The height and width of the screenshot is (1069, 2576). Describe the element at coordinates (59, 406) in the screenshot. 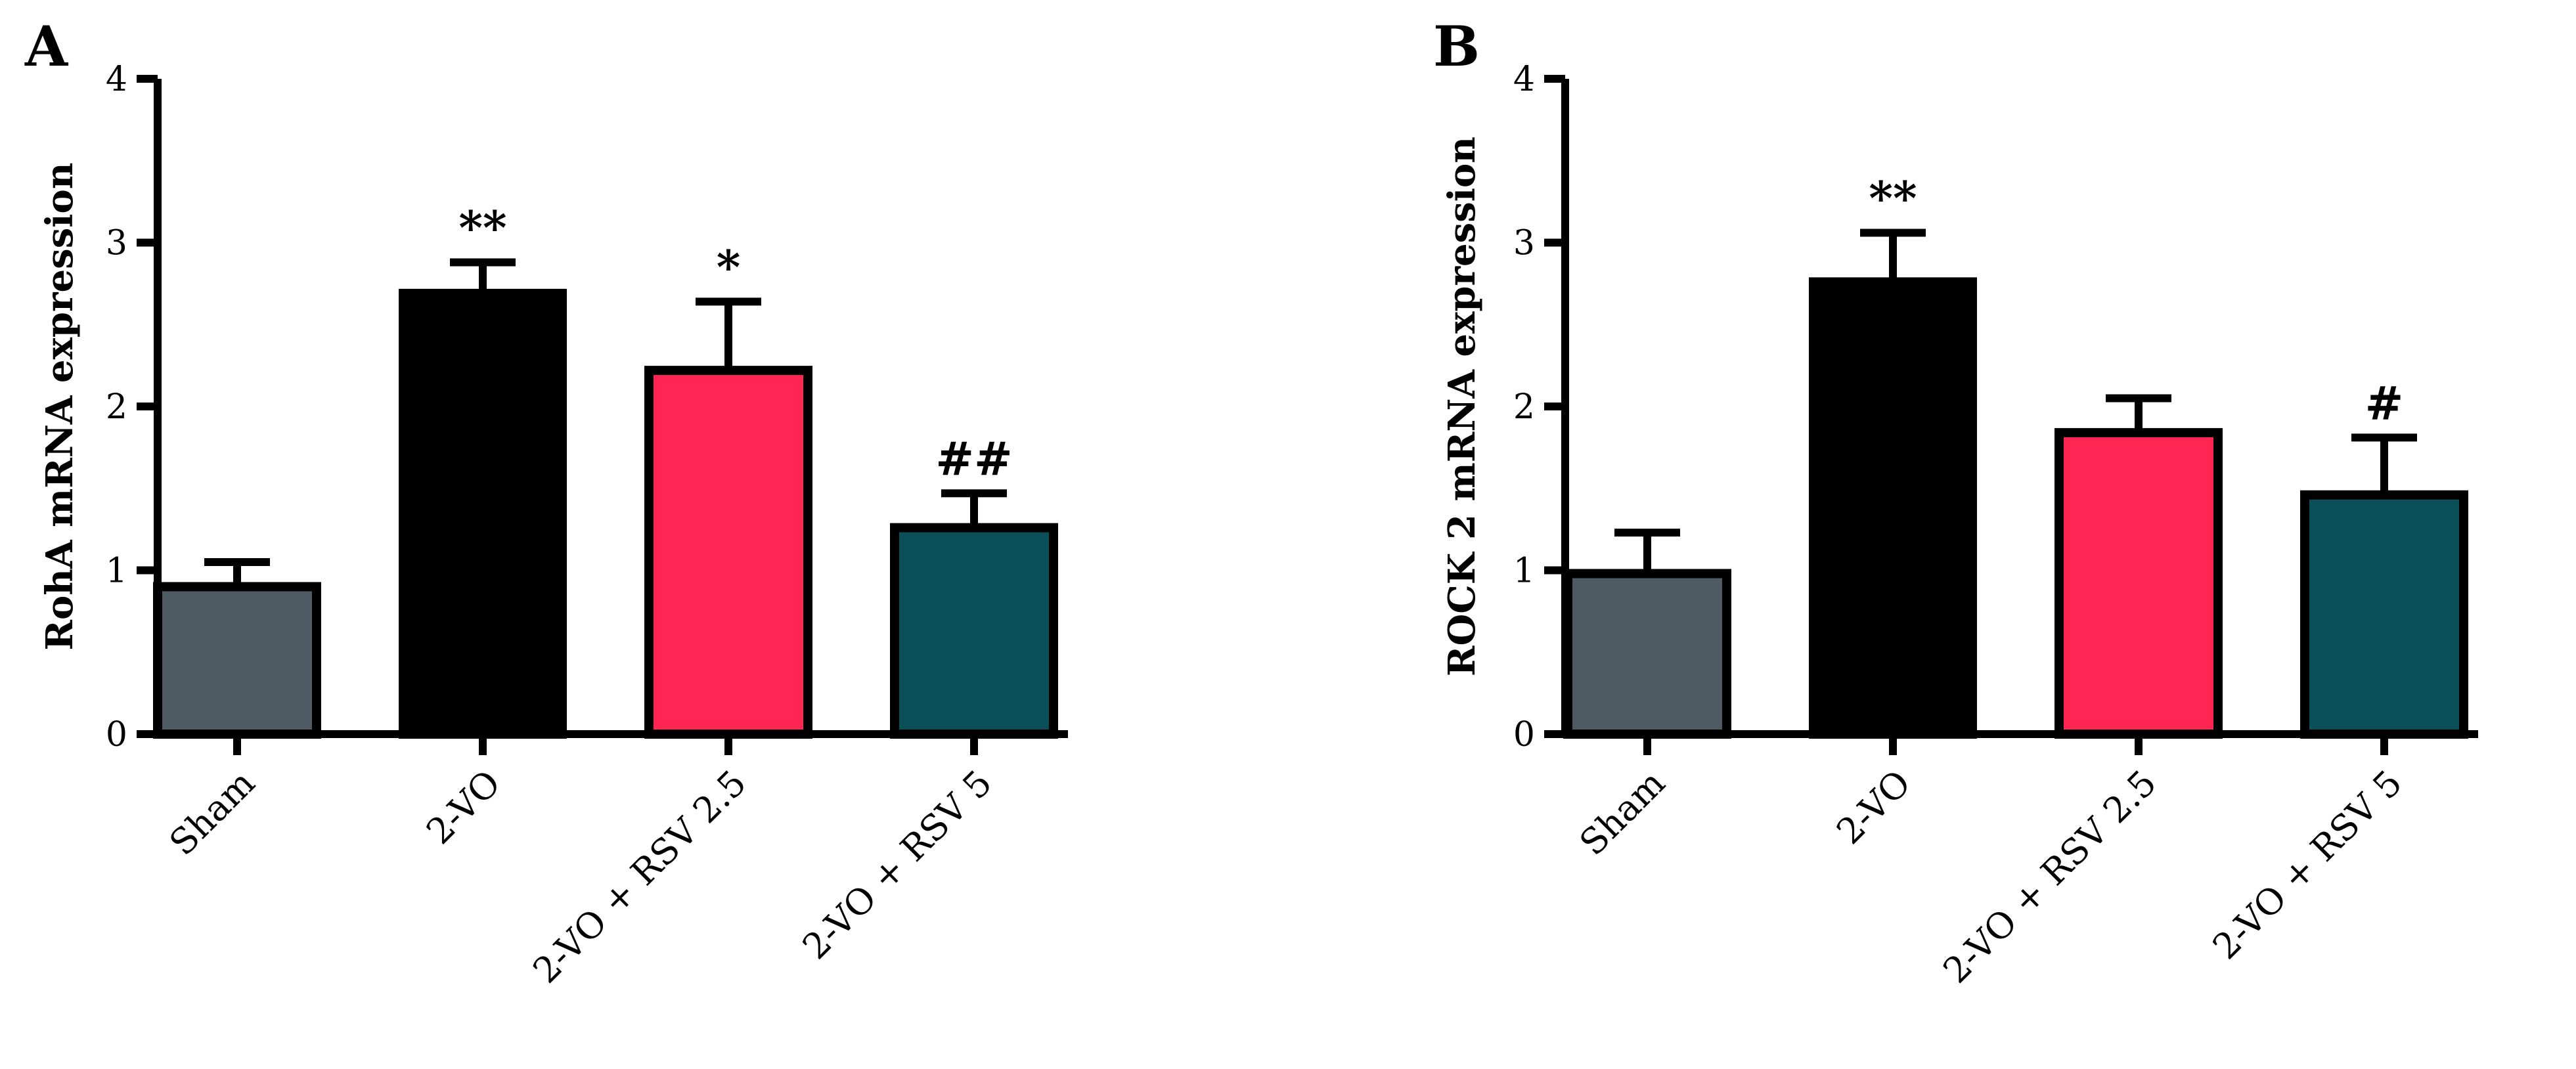

I see `y-axis-label: RohA mRNA expression` at that location.